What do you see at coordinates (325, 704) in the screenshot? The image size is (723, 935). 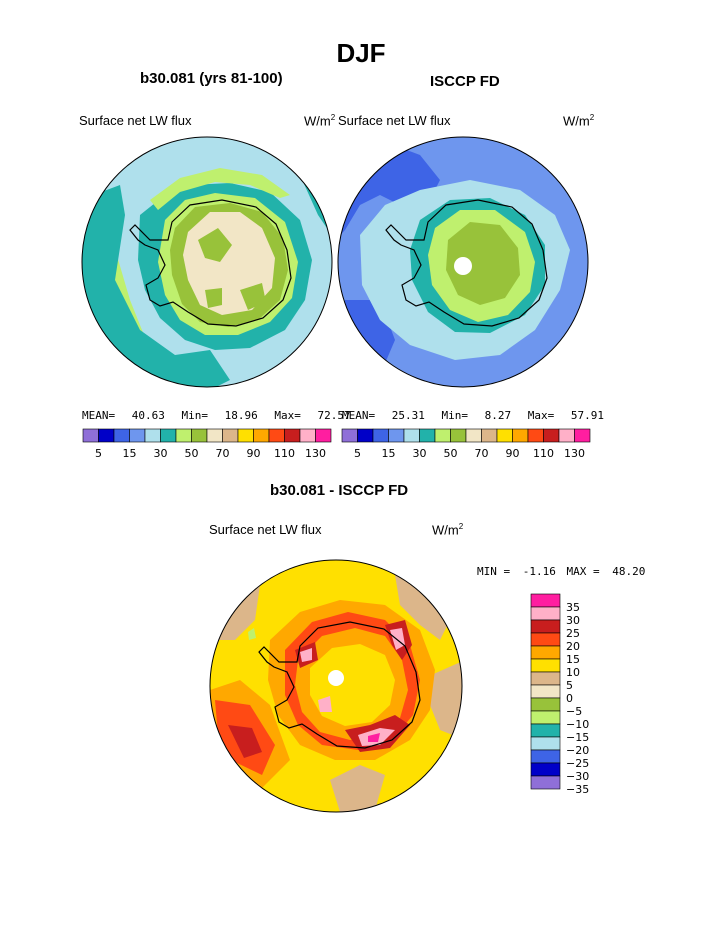 I see `map-diff-pink-w` at bounding box center [325, 704].